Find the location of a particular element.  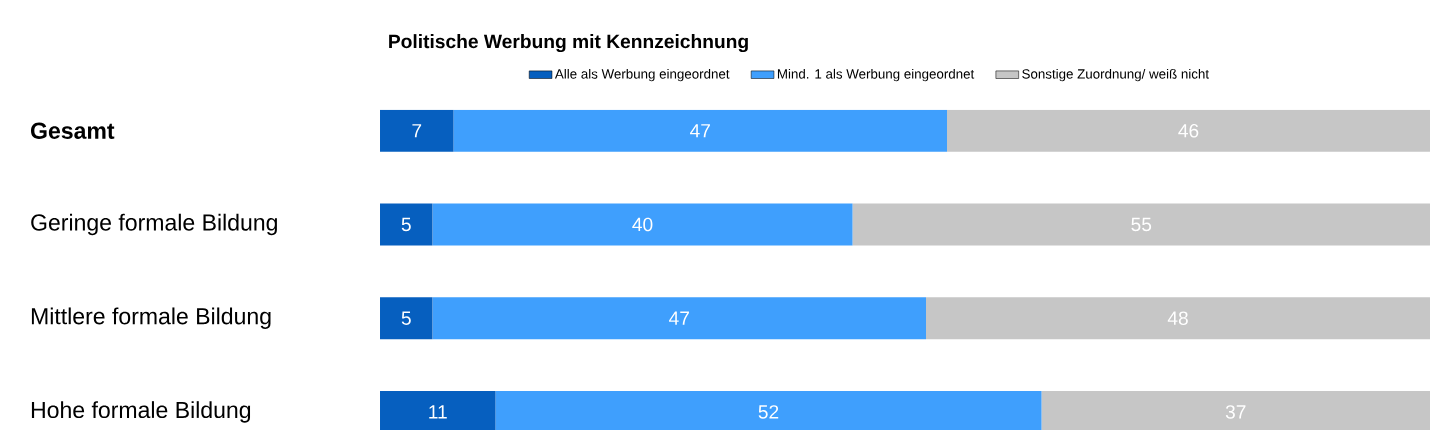

data-label: 37 is located at coordinates (1235, 412).